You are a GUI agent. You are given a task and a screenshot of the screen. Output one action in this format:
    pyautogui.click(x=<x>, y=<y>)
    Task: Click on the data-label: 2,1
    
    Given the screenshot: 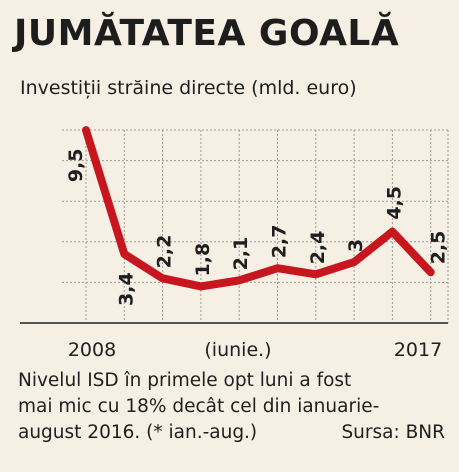 What is the action you would take?
    pyautogui.click(x=241, y=254)
    